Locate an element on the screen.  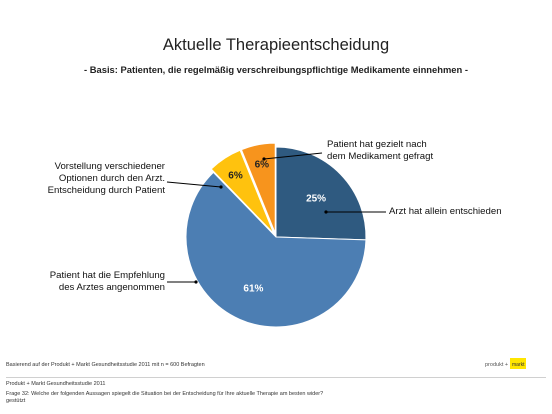
logo-mark-text: markt is located at coordinates (518, 365).